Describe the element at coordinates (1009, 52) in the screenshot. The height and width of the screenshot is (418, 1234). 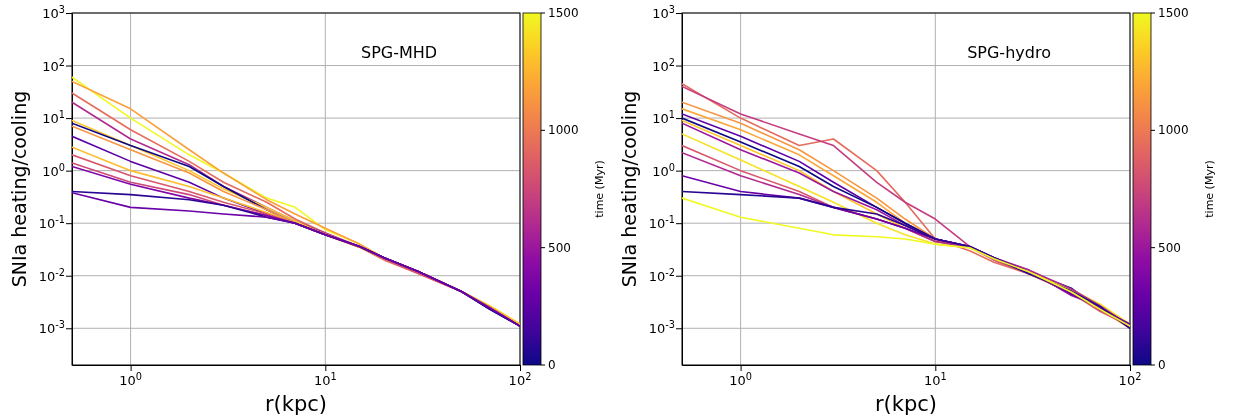
I see `annotation: SPG-hydro` at that location.